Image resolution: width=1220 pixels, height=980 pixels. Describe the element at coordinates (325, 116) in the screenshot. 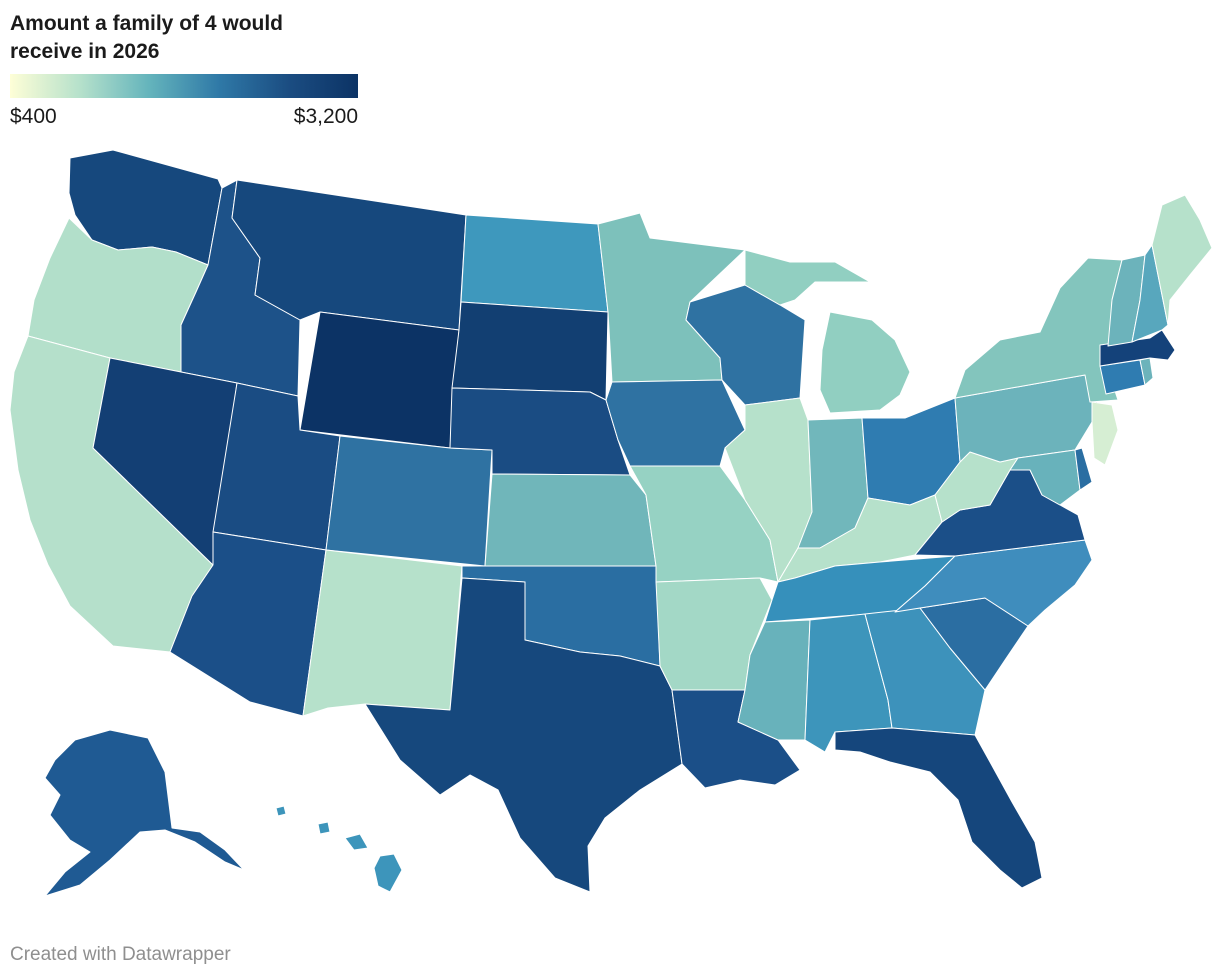

I see `legend-max-label: $3,200` at that location.